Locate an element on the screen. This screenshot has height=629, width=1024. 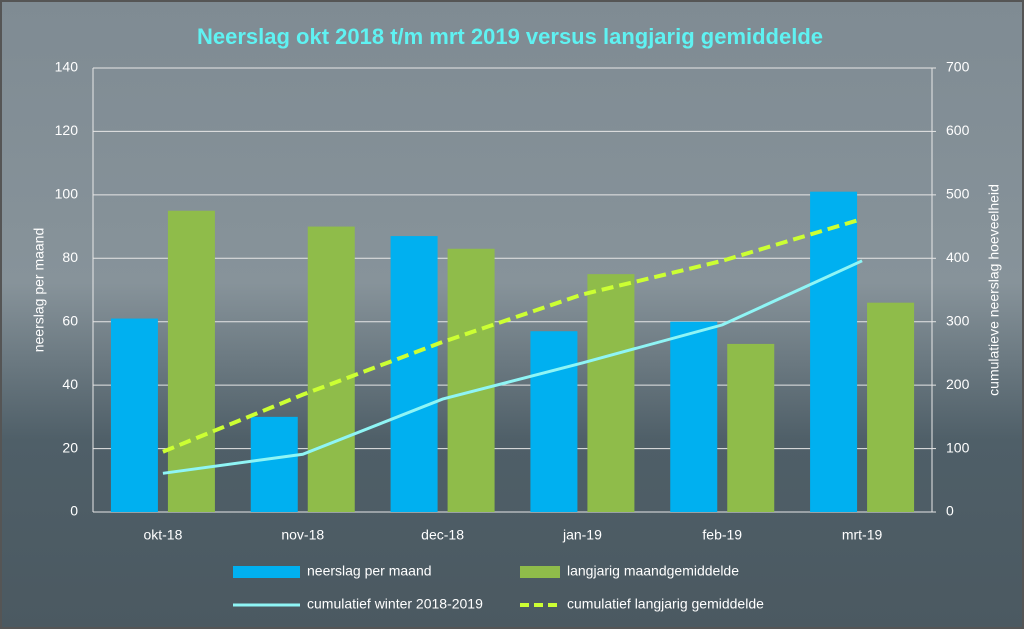
y2-tick-label: 600 is located at coordinates (958, 130).